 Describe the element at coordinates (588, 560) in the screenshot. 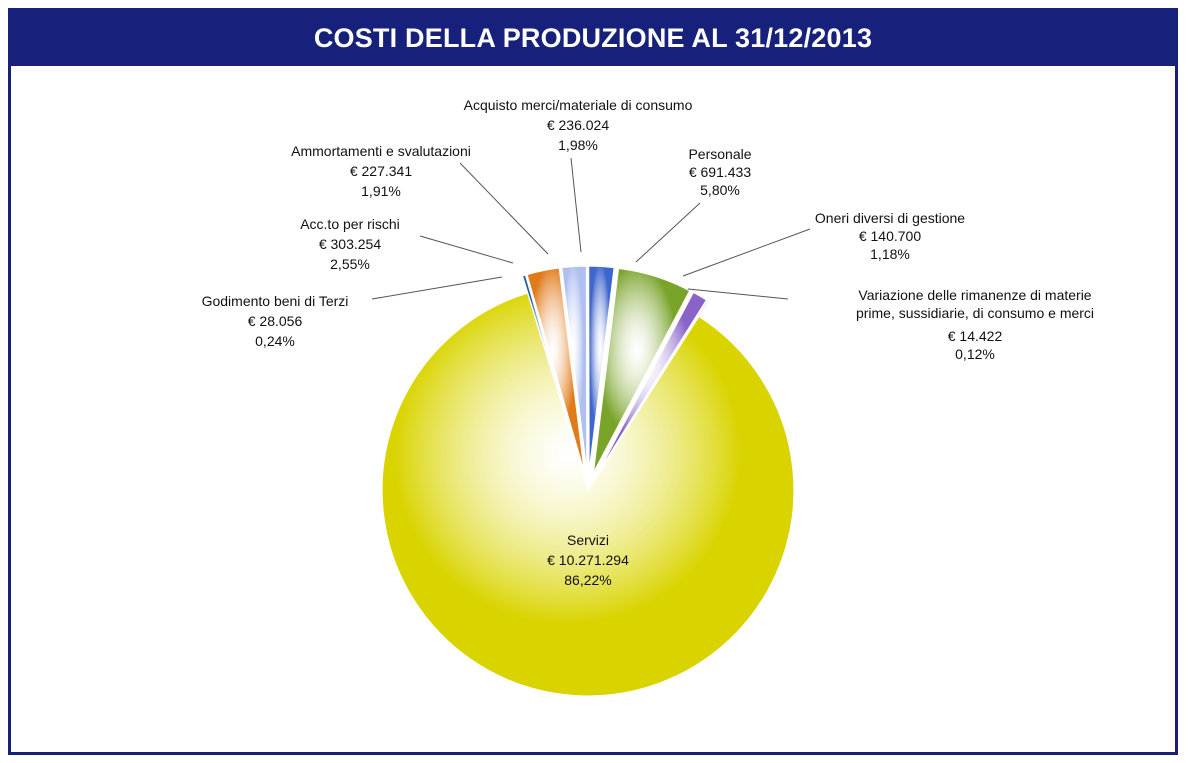

I see `data-label-amount-servizi: € 10.271.294` at that location.